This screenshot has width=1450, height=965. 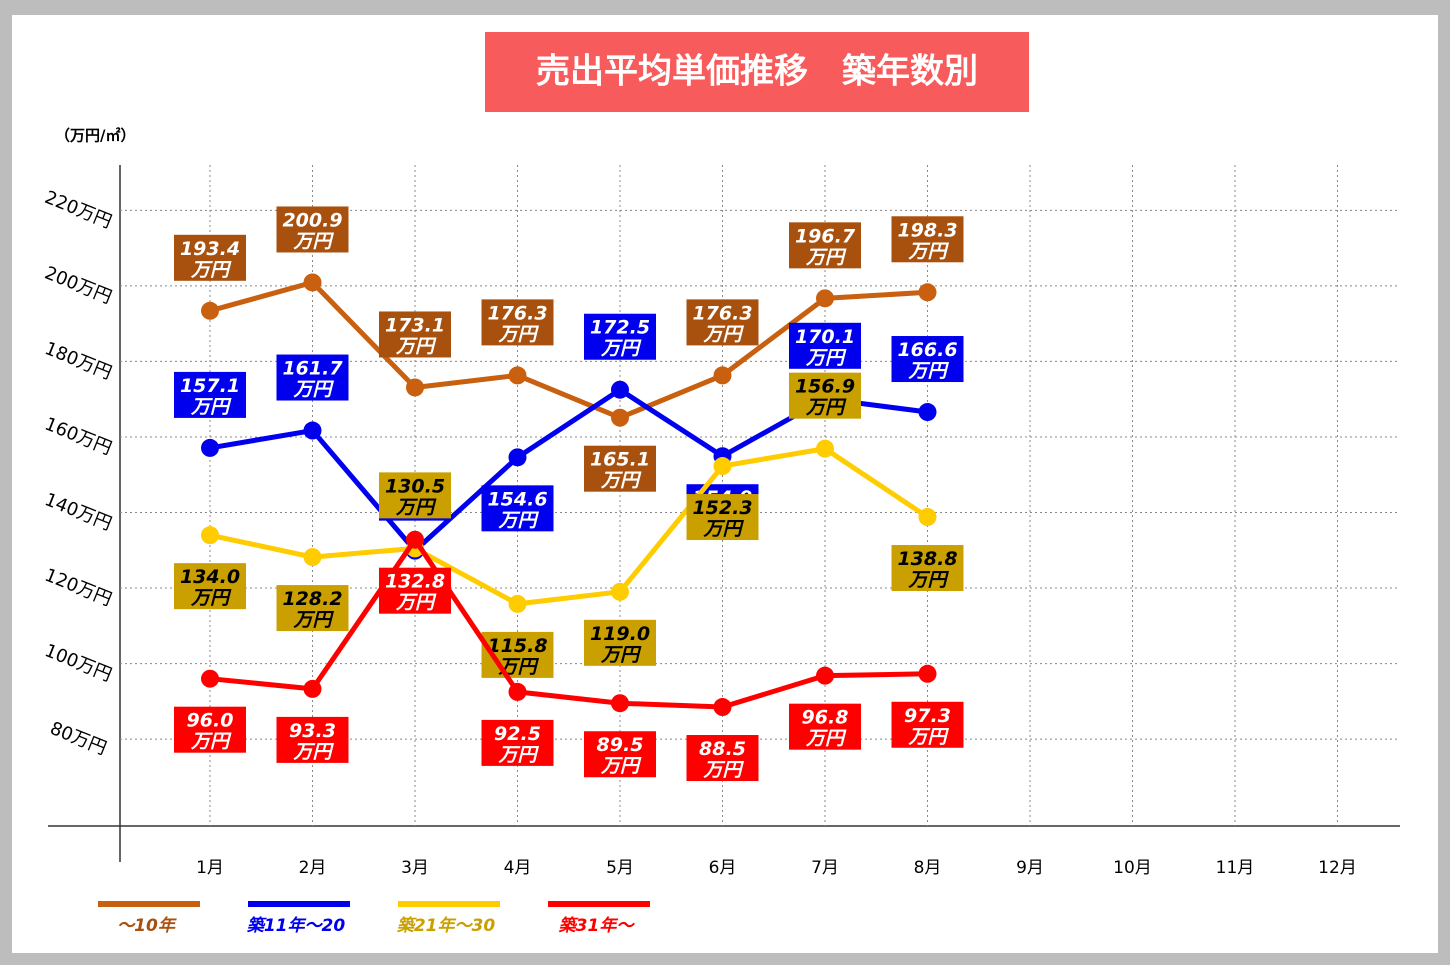 What do you see at coordinates (313, 868) in the screenshot?
I see `x-tick-label: 2月` at bounding box center [313, 868].